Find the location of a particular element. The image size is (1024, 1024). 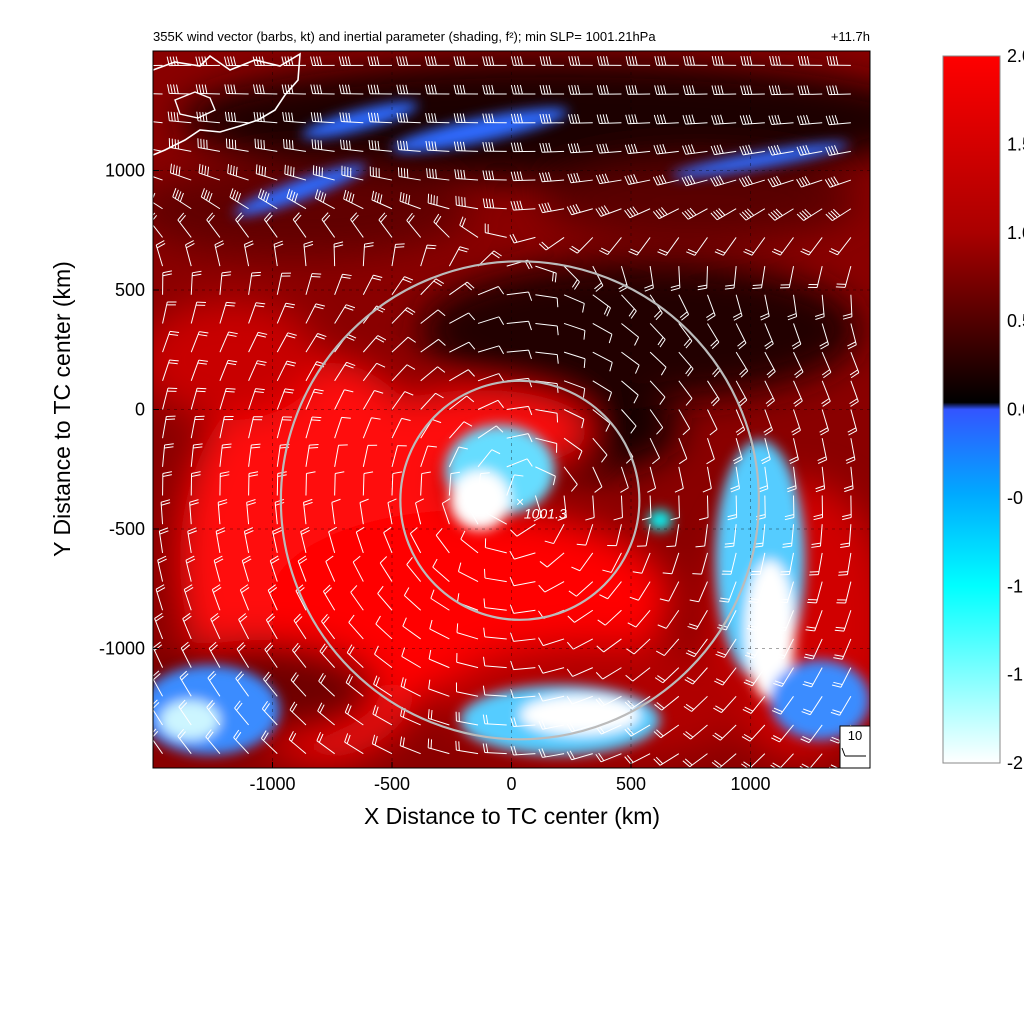

y-tick-label: 0 is located at coordinates (140, 410).